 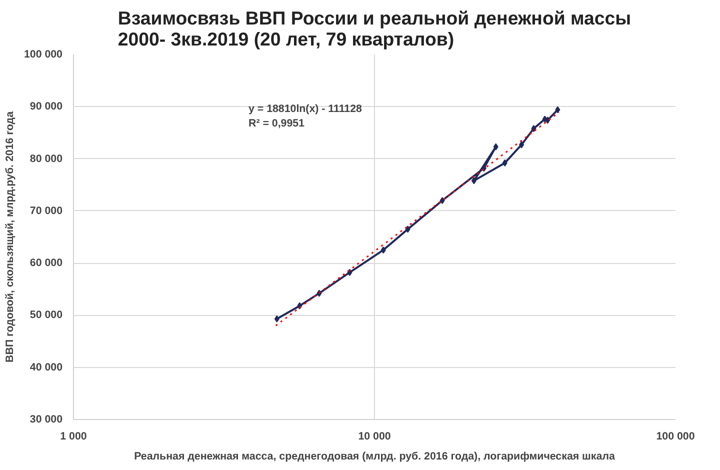 What do you see at coordinates (374, 436) in the screenshot?
I see `x-tick-label: 10 000` at bounding box center [374, 436].